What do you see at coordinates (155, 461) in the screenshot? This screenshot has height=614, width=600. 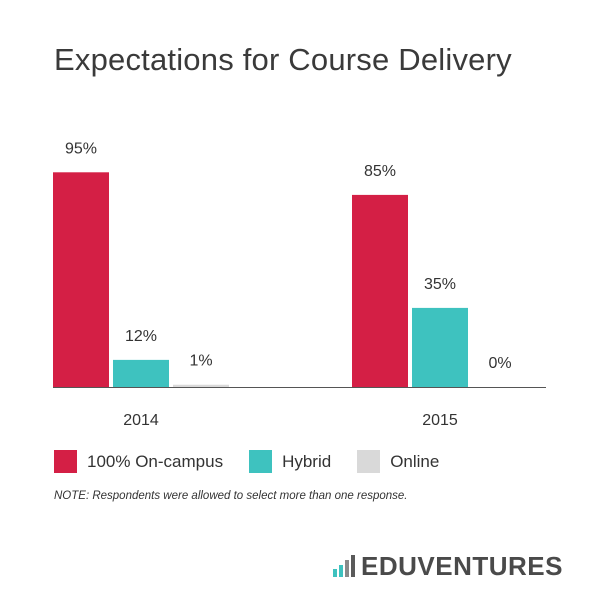 I see `legend-label-on-campus: 100% On-campus` at bounding box center [155, 461].